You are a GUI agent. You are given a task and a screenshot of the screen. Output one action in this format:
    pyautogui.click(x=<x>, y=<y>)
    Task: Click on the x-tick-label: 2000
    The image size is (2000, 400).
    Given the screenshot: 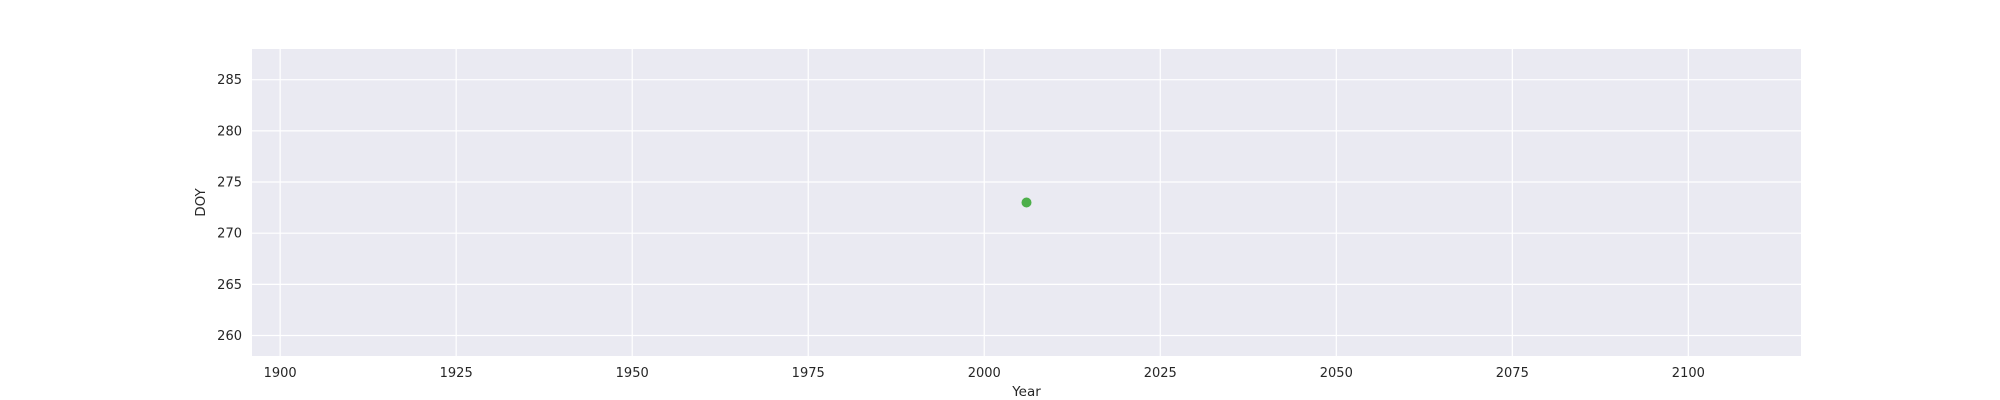 What is the action you would take?
    pyautogui.click(x=984, y=373)
    